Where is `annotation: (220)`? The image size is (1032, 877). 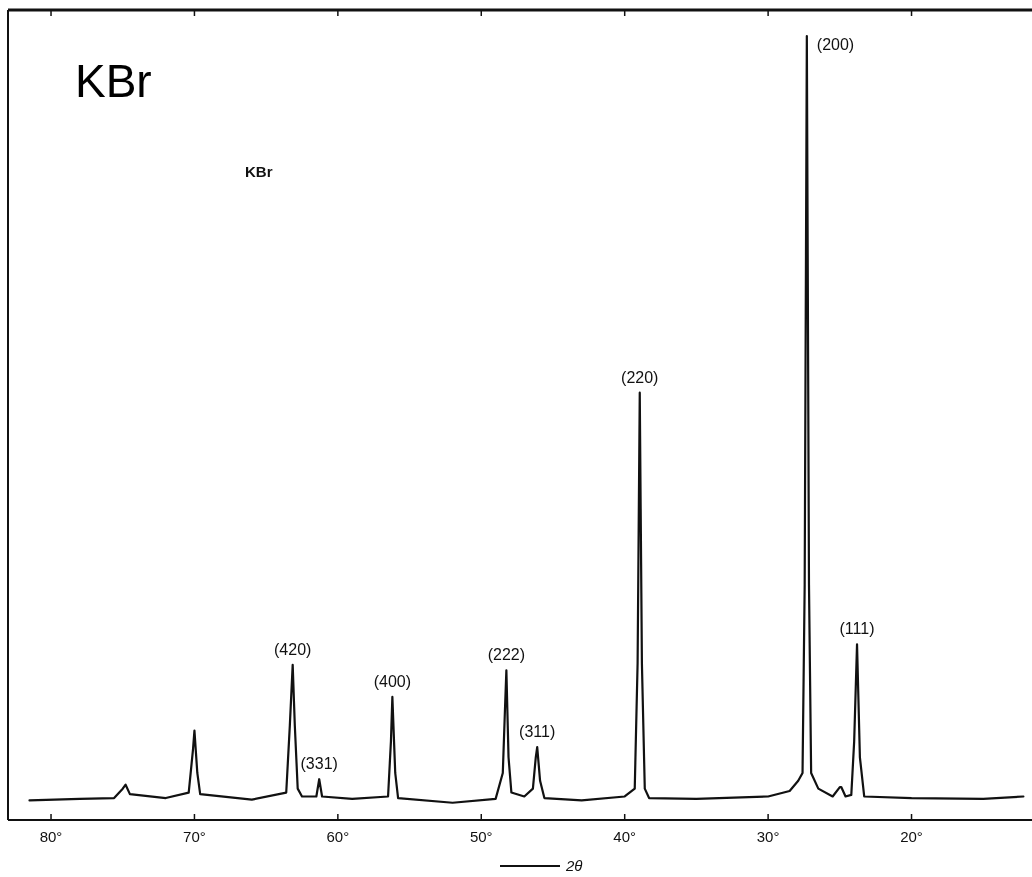 annotation: (220) is located at coordinates (640, 377).